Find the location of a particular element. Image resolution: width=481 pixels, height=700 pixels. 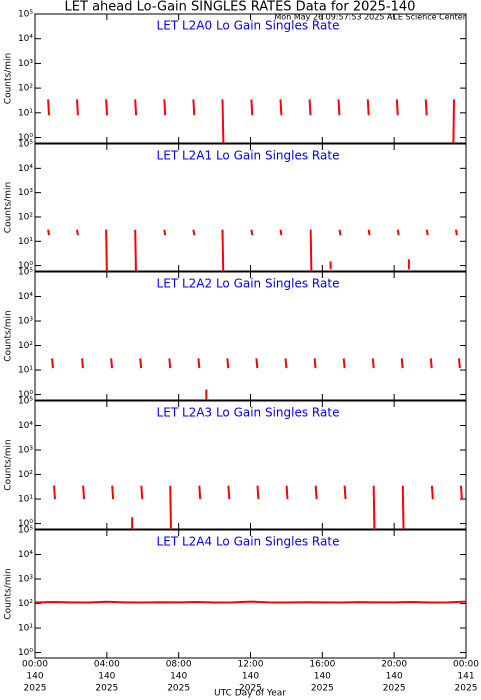

panel-title: LET L2A2 Lo Gain Singles Rate is located at coordinates (248, 284).